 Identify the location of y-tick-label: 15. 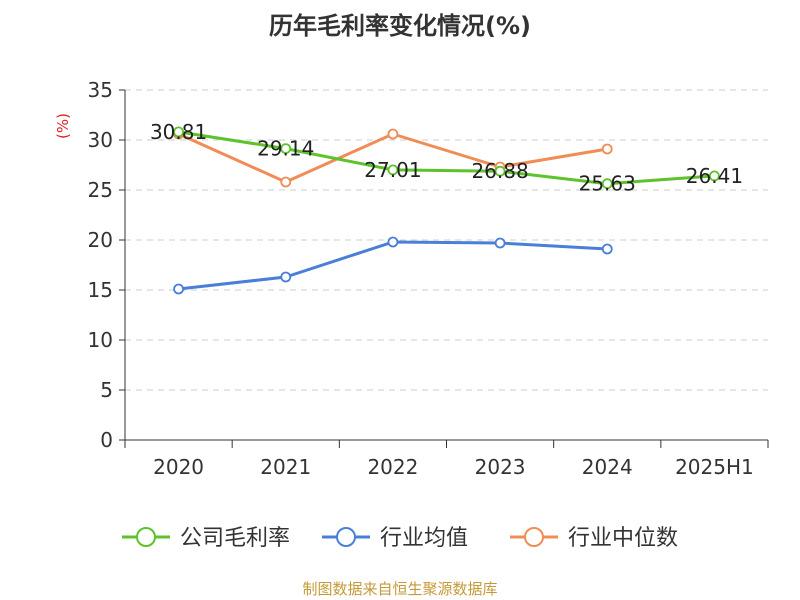
(100, 290).